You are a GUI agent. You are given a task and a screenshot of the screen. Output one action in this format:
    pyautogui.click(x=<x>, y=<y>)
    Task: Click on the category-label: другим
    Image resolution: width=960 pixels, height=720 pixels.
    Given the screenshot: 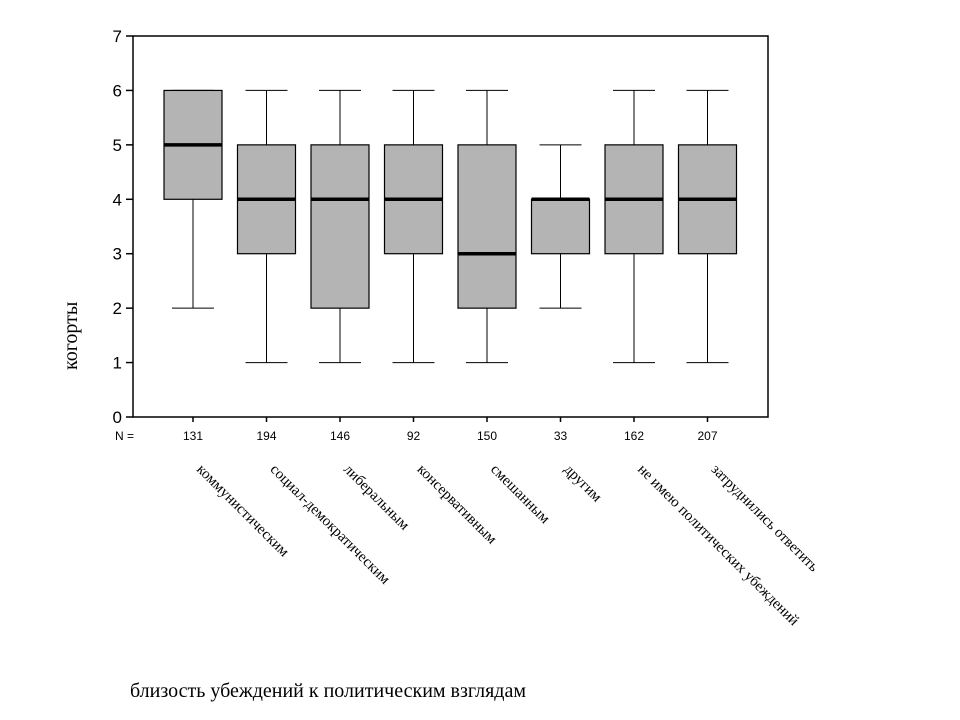 What is the action you would take?
    pyautogui.click(x=583, y=484)
    